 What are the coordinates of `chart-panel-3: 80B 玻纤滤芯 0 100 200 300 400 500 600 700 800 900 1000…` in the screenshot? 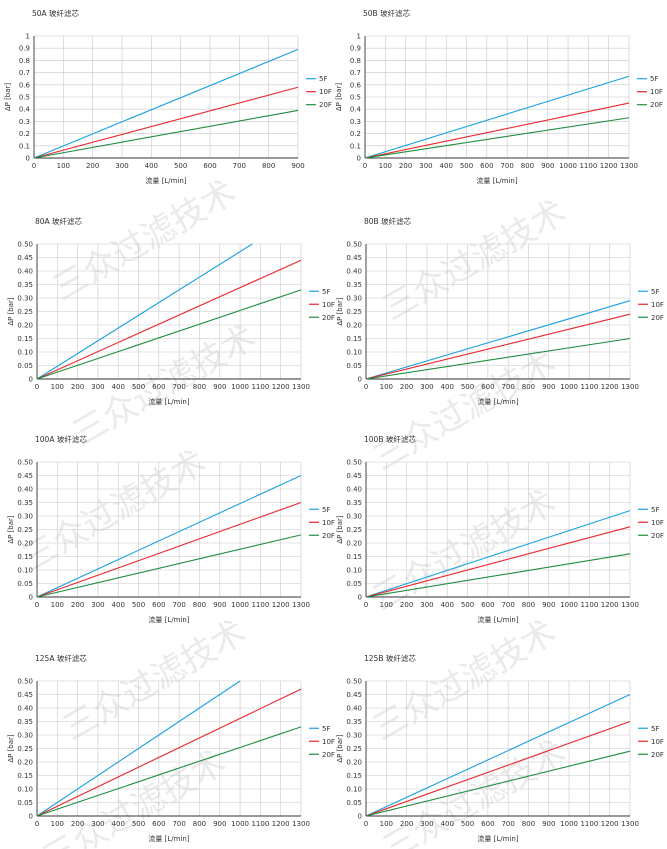 It's located at (500, 311).